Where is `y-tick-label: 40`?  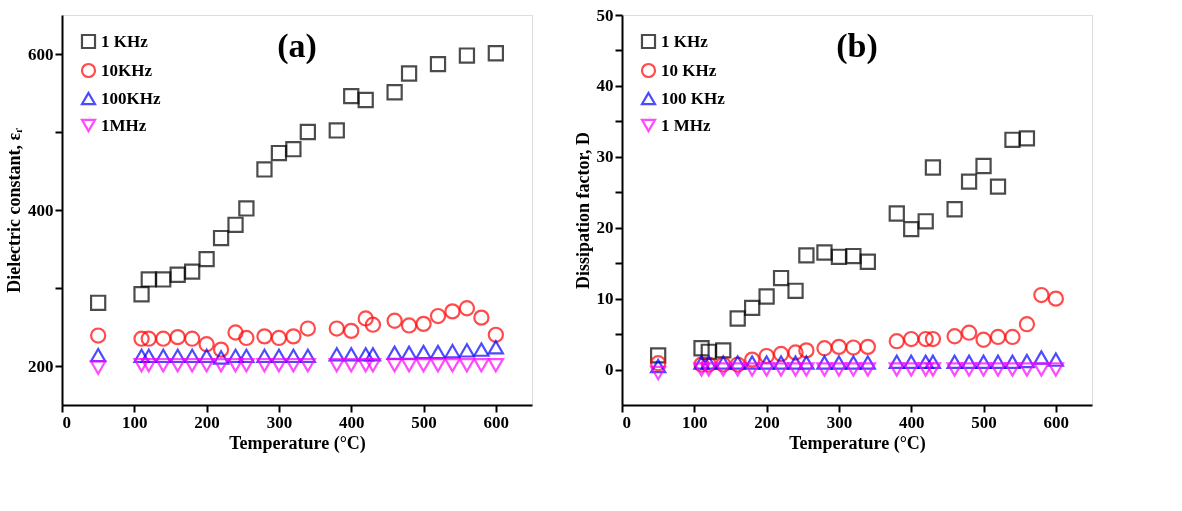
y-tick-label: 40 is located at coordinates (605, 86).